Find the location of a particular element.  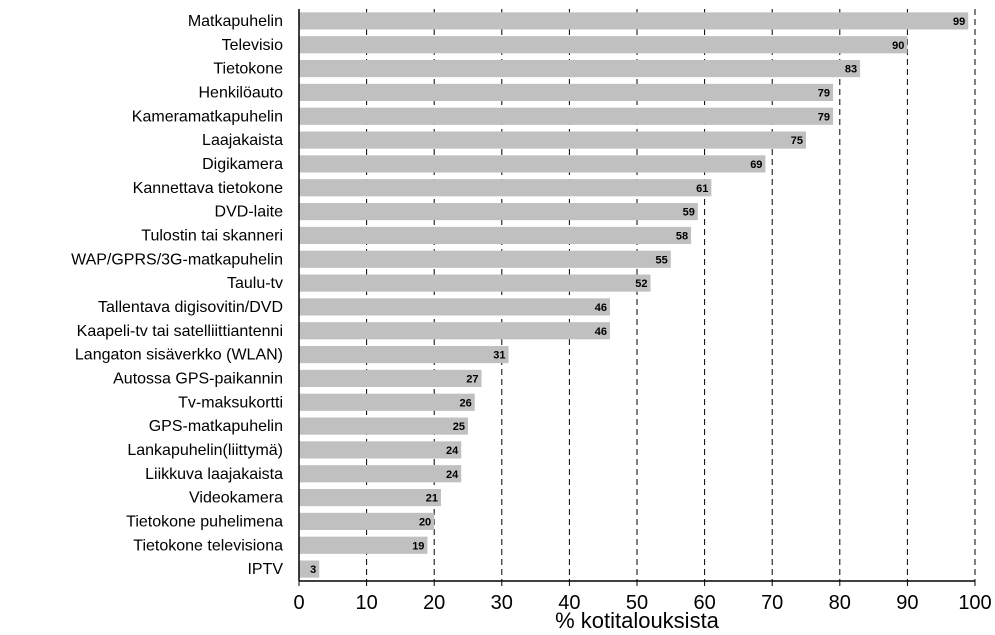

category-label: Tietokone televisiona is located at coordinates (208, 545).